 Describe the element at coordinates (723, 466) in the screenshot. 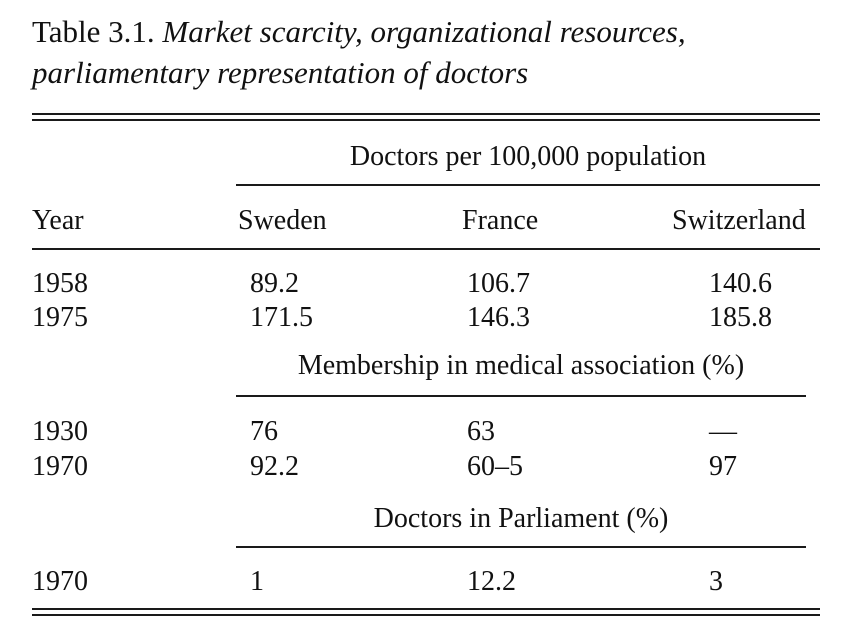

I see `cell-switzerland: 97` at that location.